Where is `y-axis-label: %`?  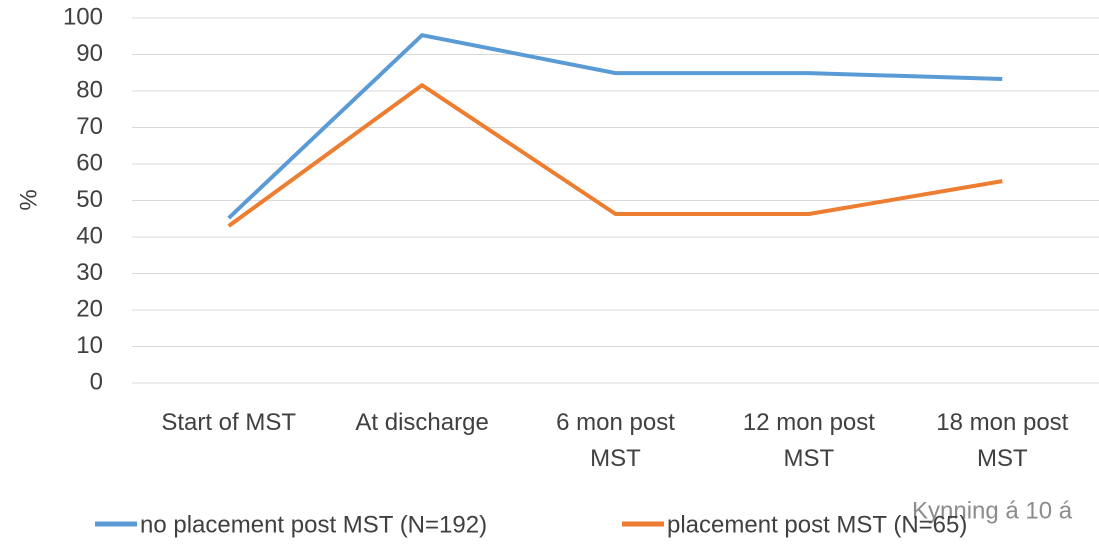 y-axis-label: % is located at coordinates (28, 199).